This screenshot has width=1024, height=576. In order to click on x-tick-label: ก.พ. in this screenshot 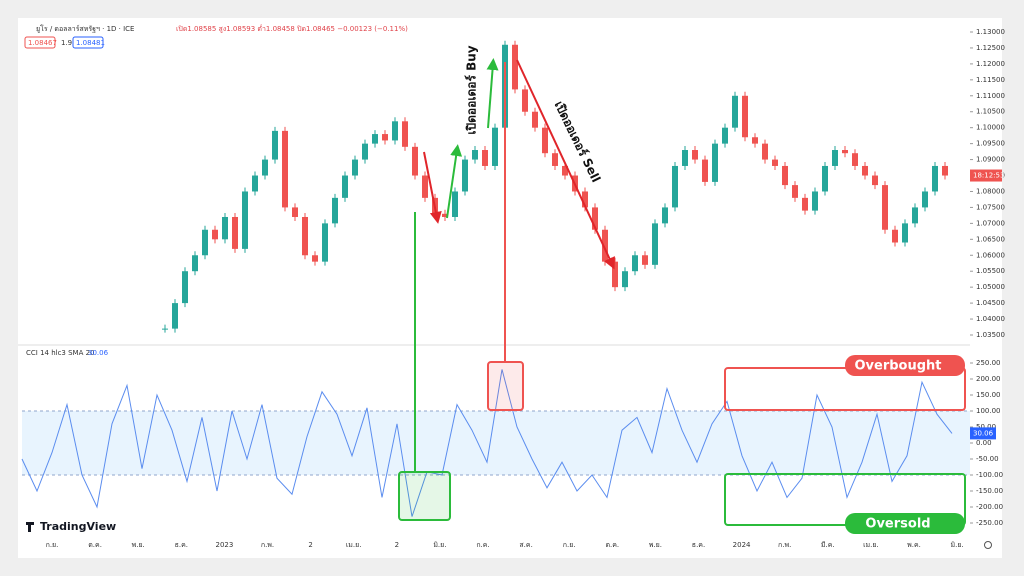, I will do `click(784, 545)`.